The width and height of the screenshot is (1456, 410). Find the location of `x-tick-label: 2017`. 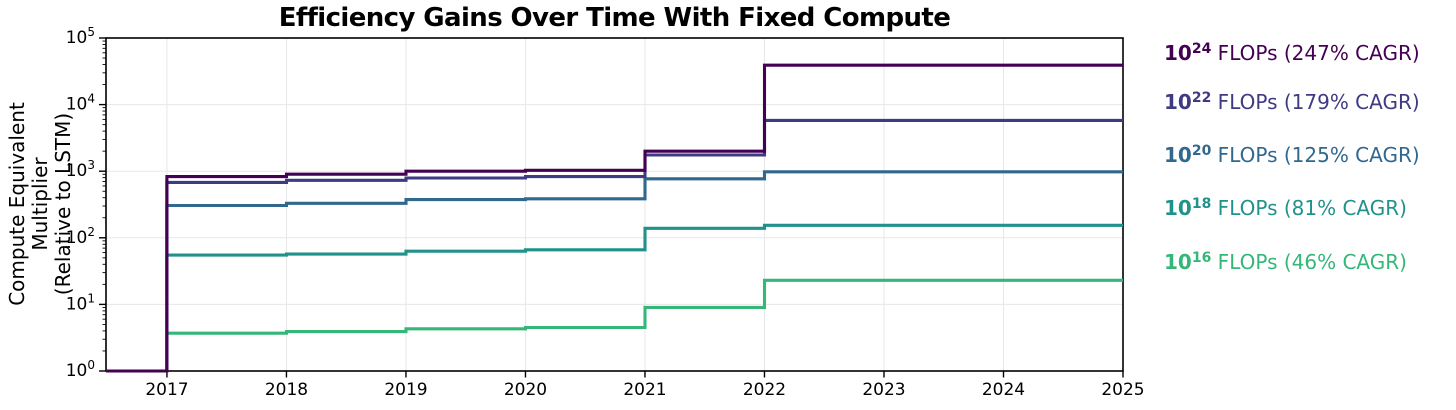

x-tick-label: 2017 is located at coordinates (166, 390).